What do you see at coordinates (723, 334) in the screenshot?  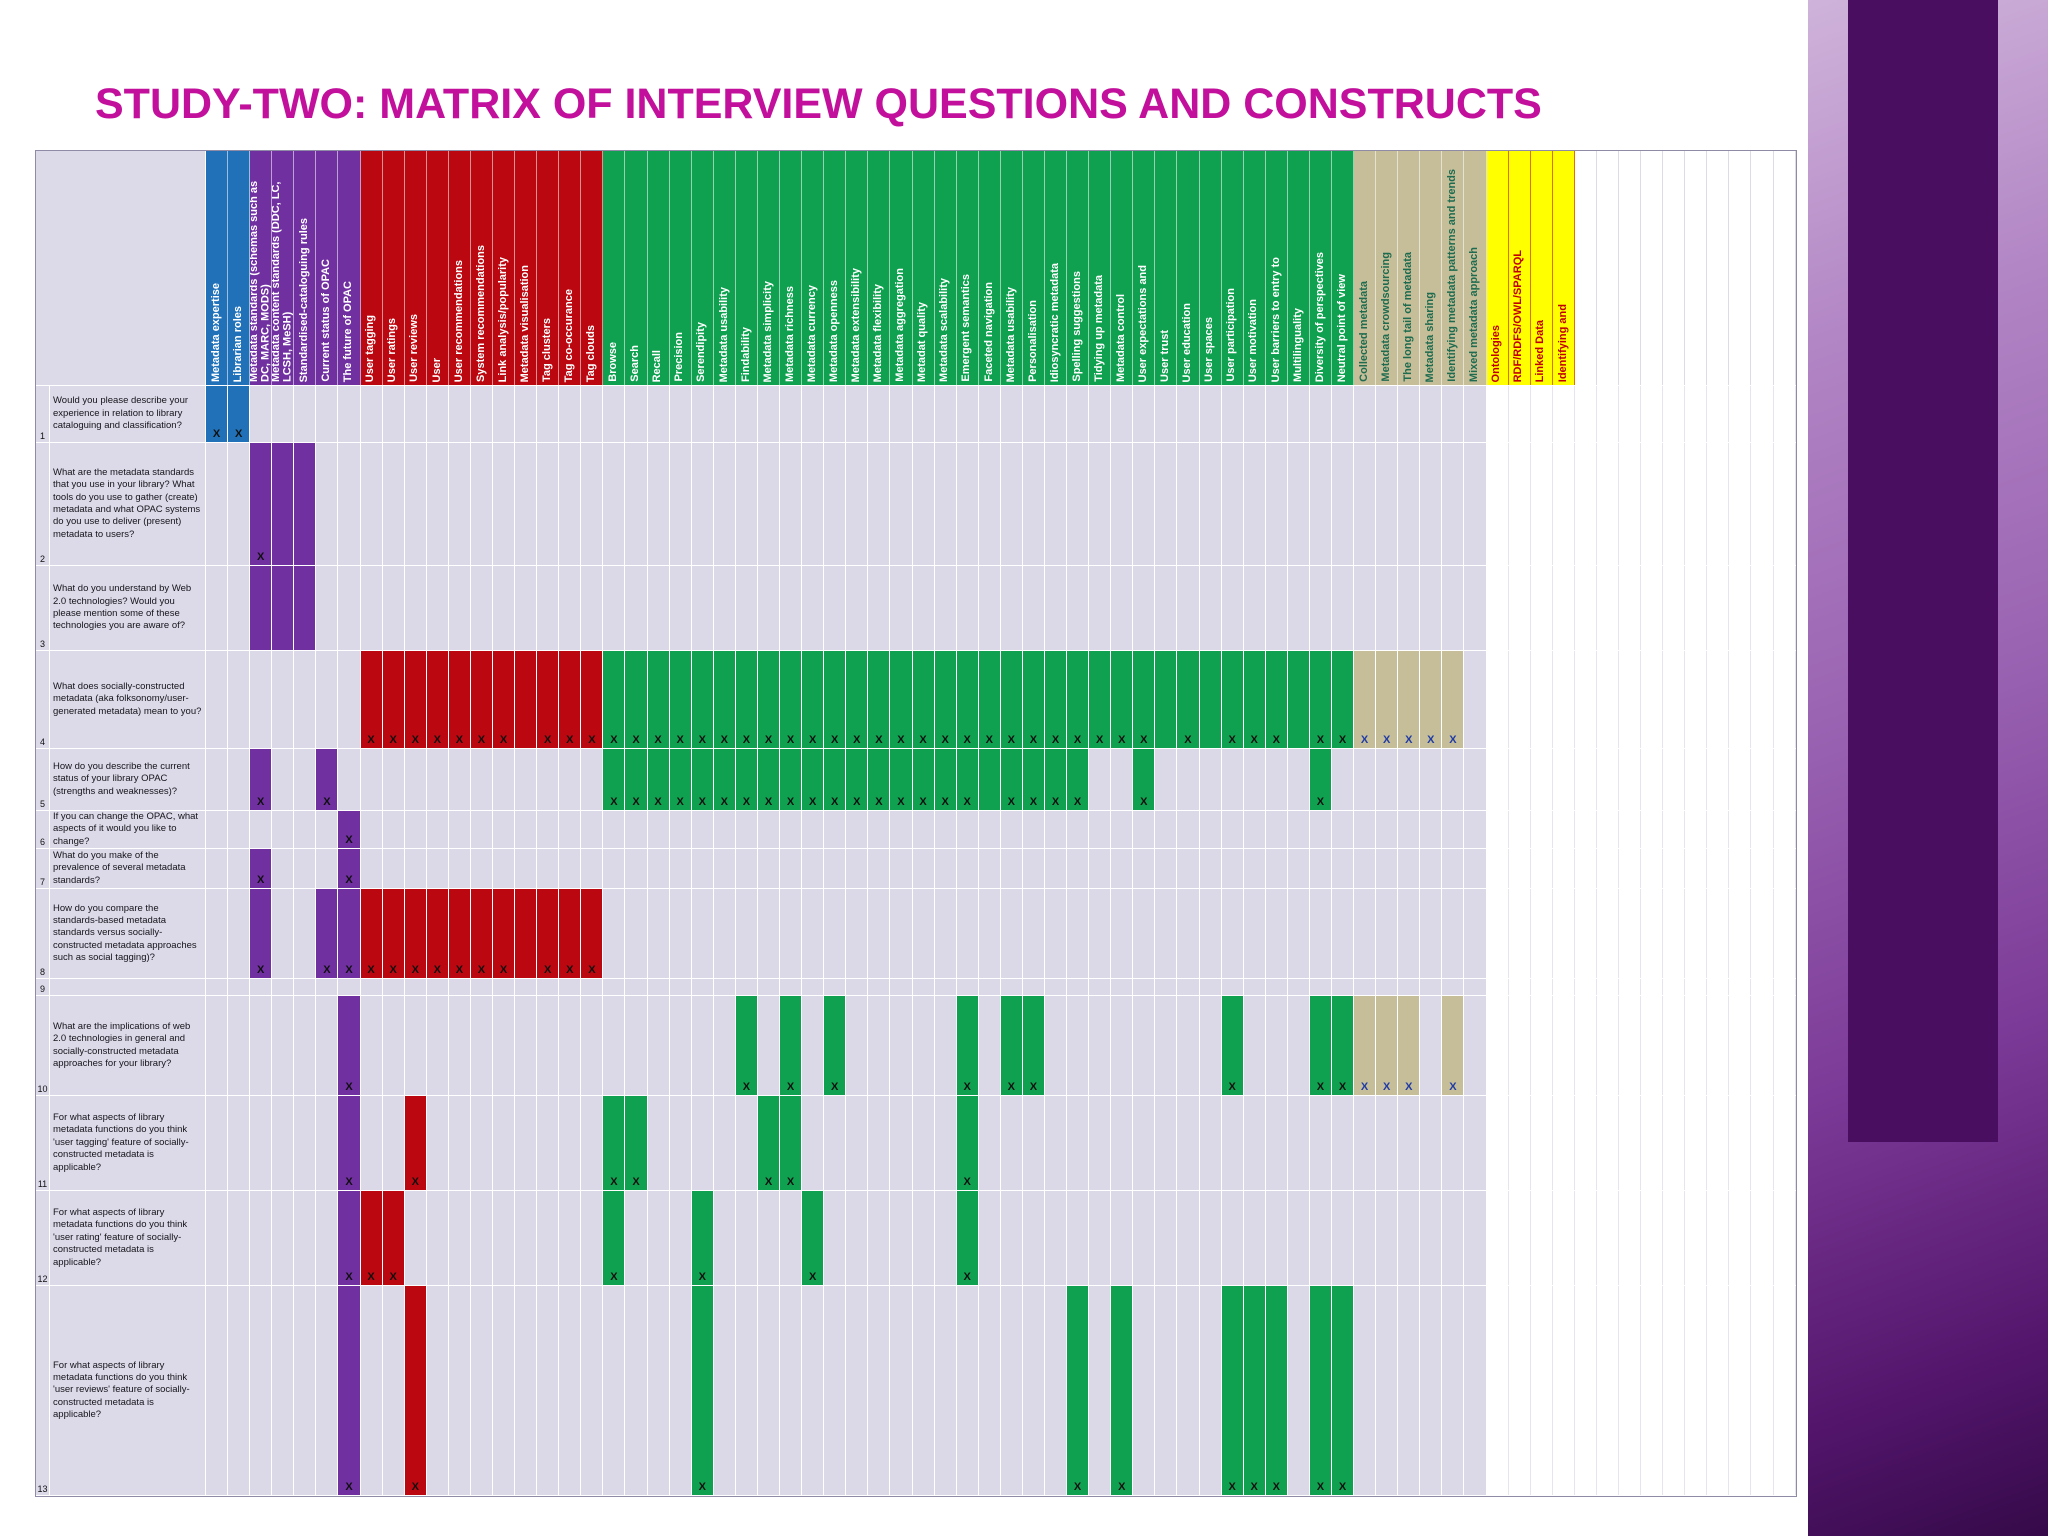 I see `column-header-label: Metadata usability` at bounding box center [723, 334].